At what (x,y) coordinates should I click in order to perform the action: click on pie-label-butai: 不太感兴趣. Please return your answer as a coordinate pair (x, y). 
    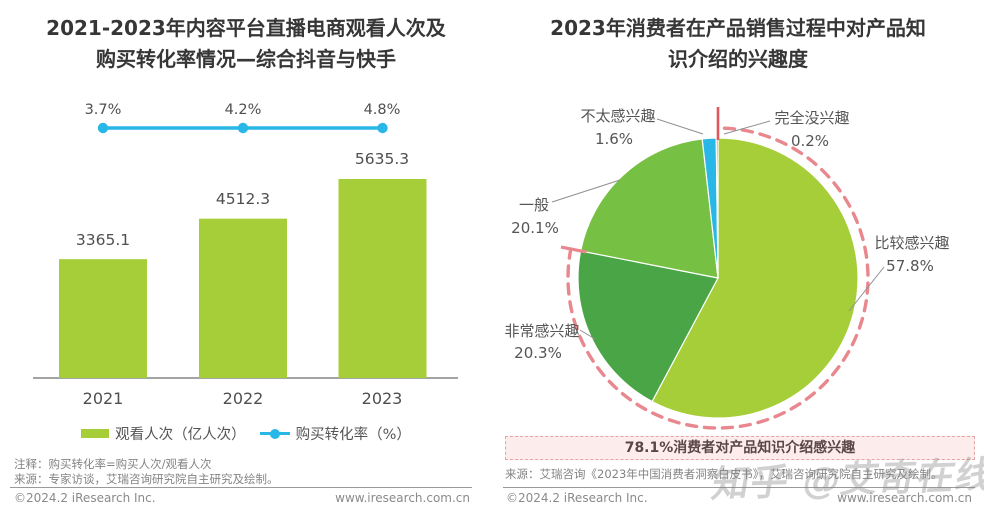
    Looking at the image, I should click on (618, 116).